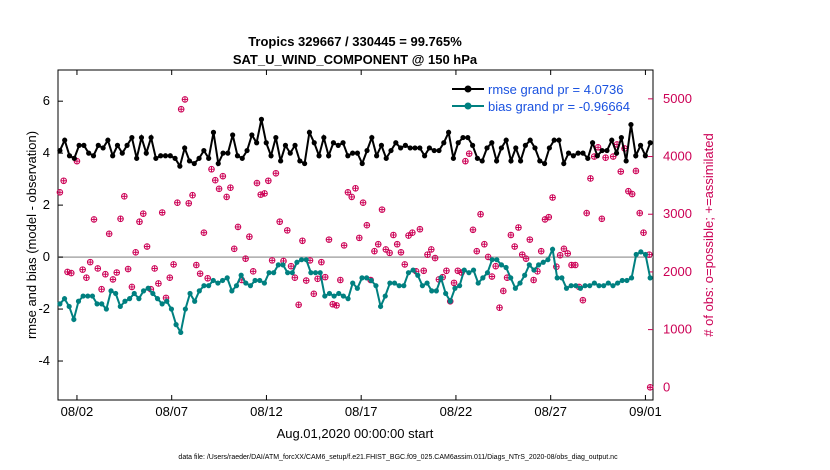  Describe the element at coordinates (355, 433) in the screenshot. I see `x-label: Aug.01,2020 00:00:00 start` at that location.